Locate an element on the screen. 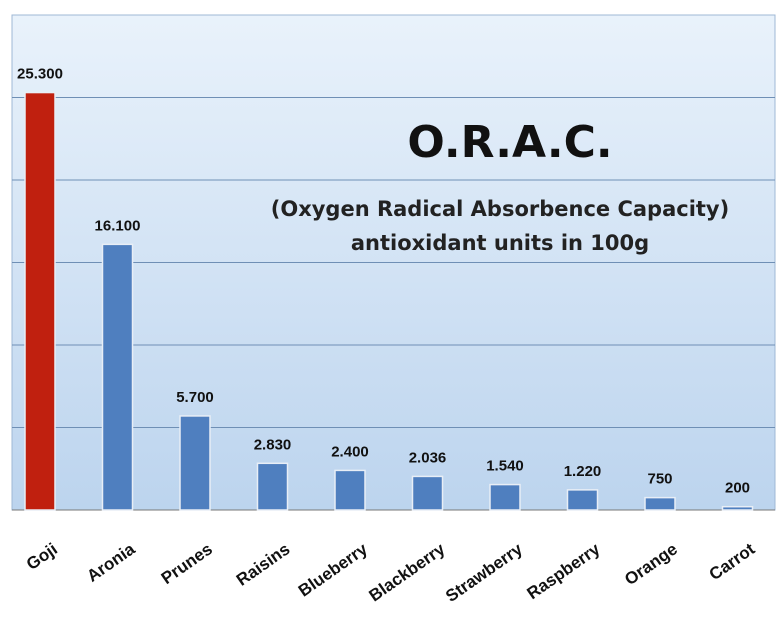 This screenshot has width=779, height=637. x-tick-label: Raisins is located at coordinates (263, 564).